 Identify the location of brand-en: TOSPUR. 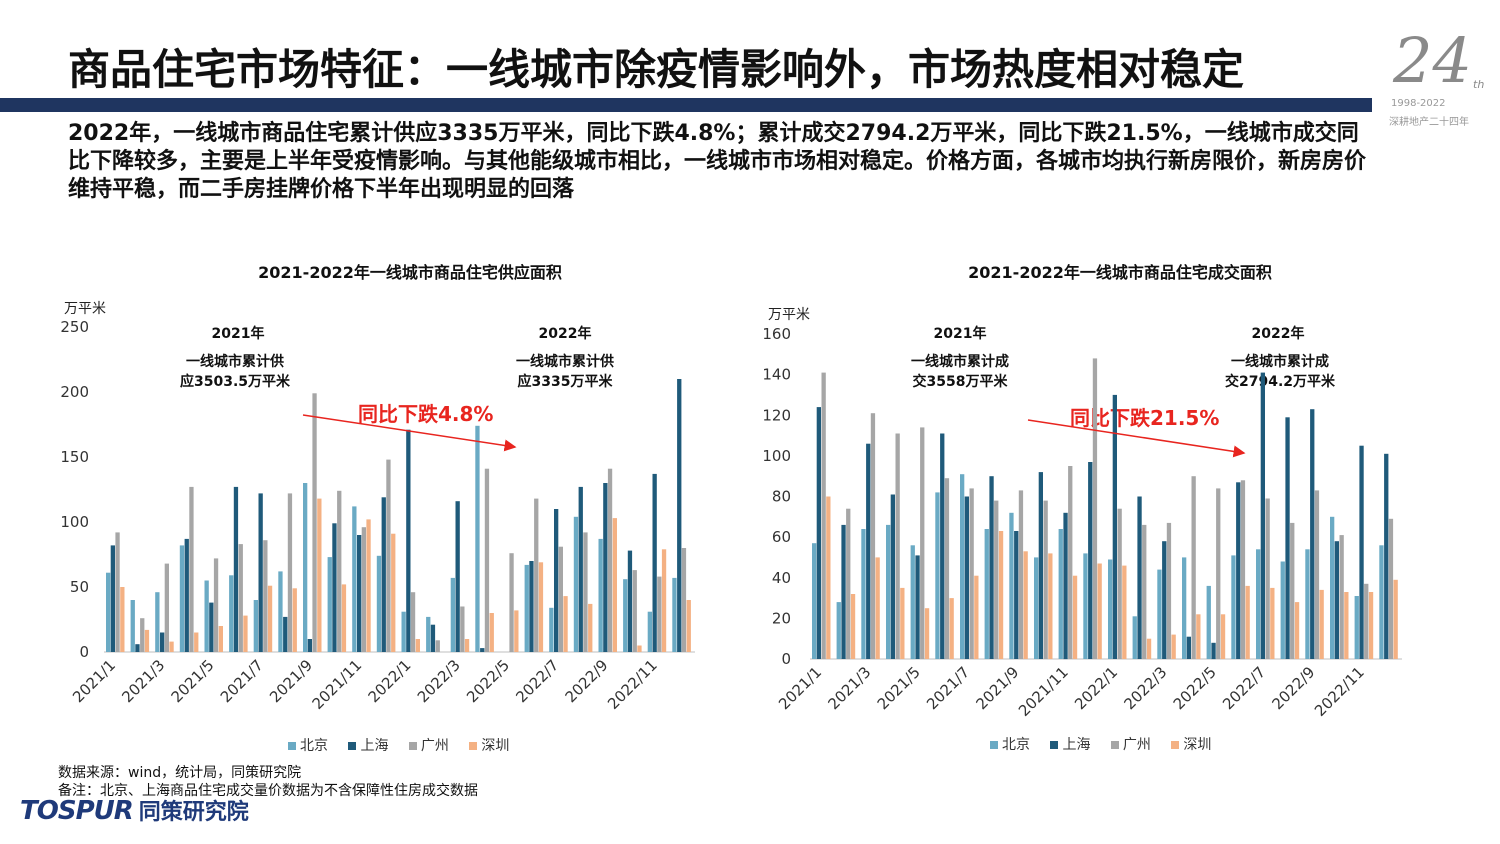
(77, 811).